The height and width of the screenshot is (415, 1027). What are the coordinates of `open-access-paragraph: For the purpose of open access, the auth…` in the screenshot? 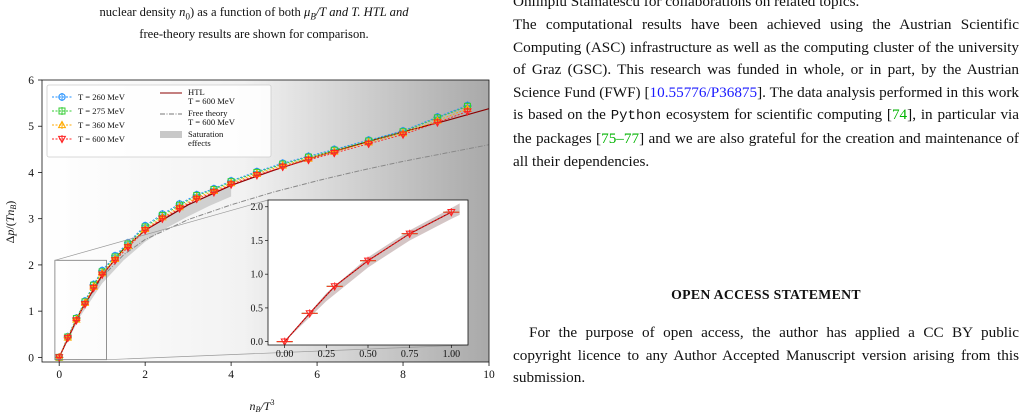 It's located at (766, 355).